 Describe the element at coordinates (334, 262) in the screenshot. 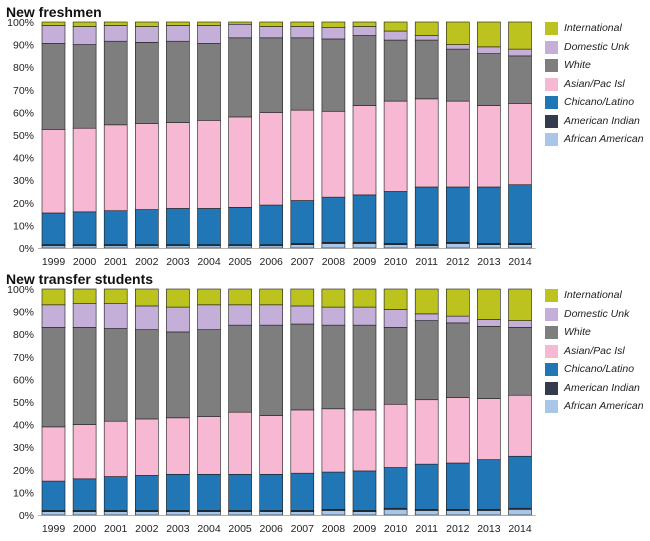

I see `x-tick-label: 2008` at that location.